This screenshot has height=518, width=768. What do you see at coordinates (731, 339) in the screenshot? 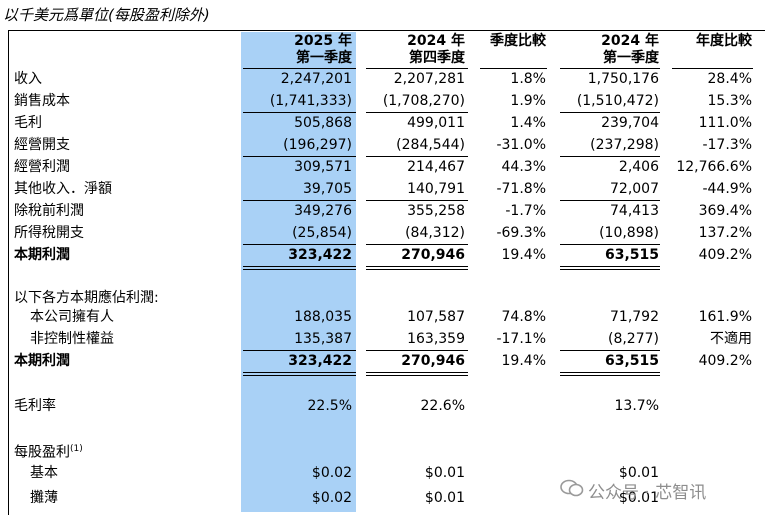
I see `value-yoy: 不適用` at bounding box center [731, 339].